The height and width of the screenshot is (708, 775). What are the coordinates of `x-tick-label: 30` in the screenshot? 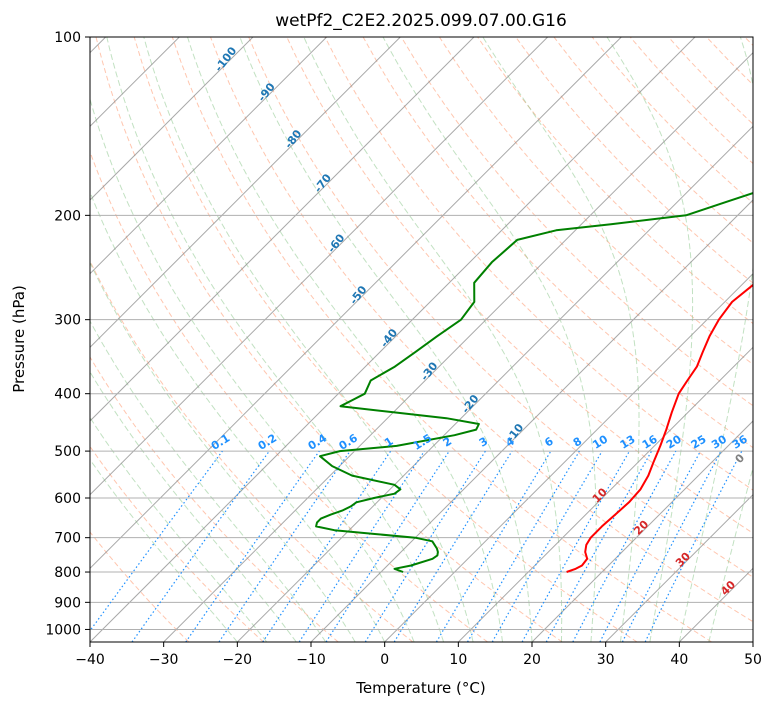 It's located at (606, 660).